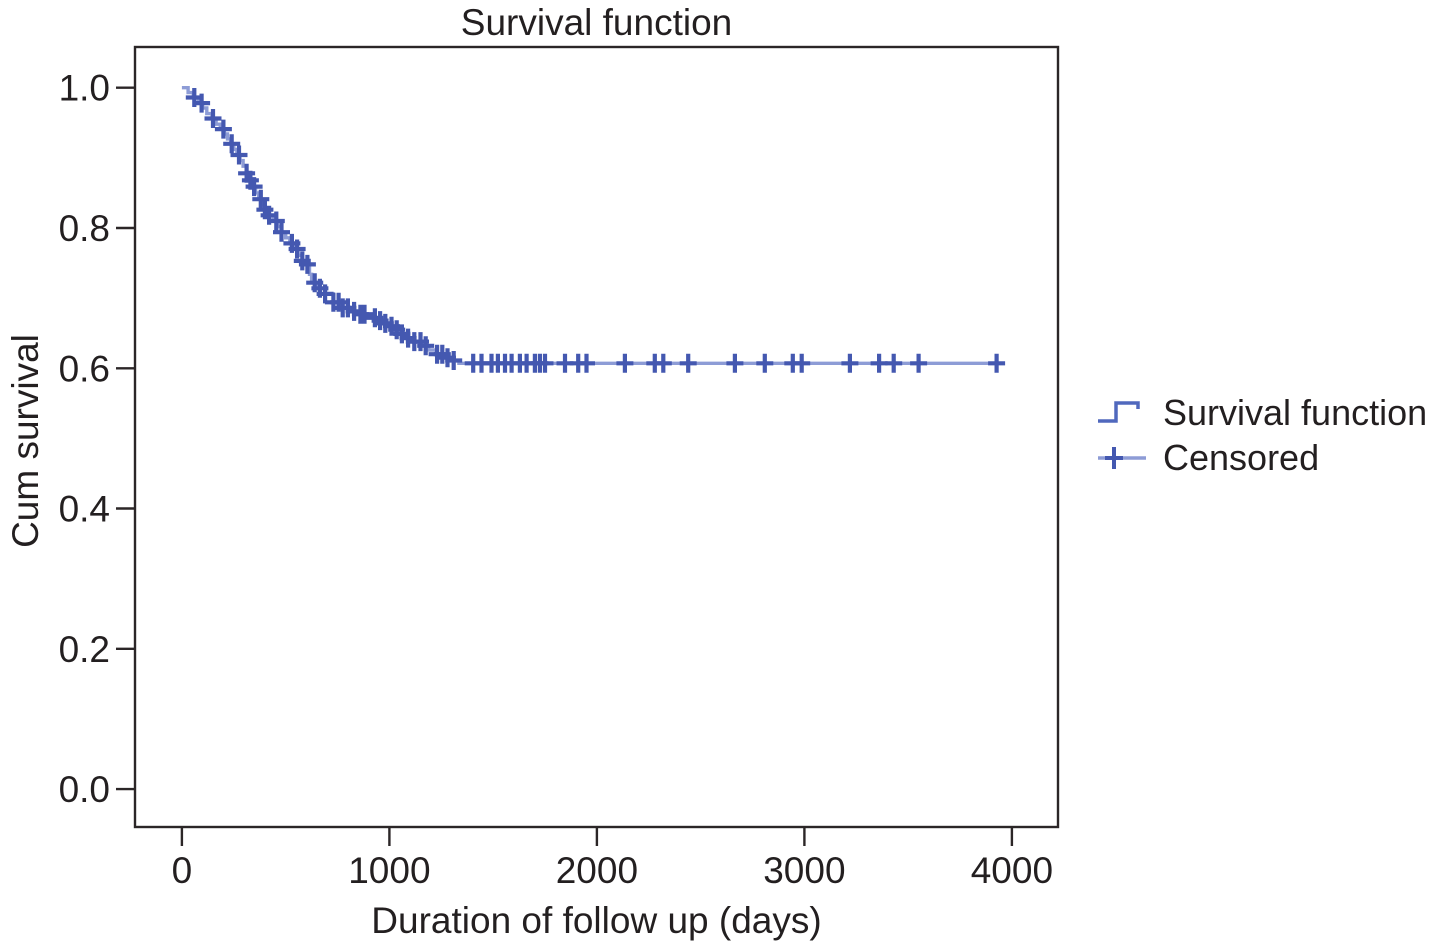  What do you see at coordinates (84, 368) in the screenshot?
I see `y-tick-label: 0.6` at bounding box center [84, 368].